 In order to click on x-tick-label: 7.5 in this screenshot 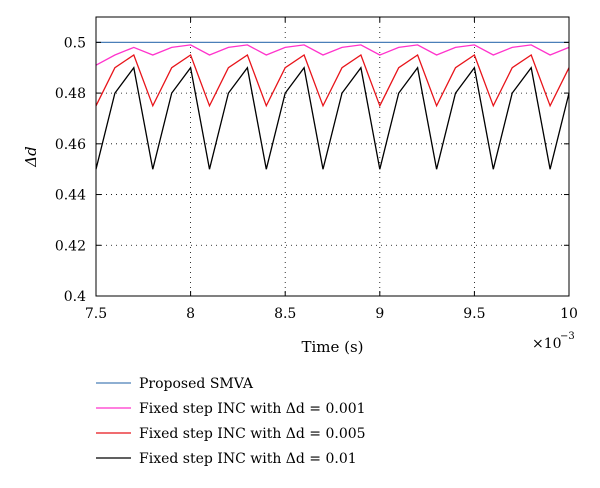, I will do `click(96, 314)`.